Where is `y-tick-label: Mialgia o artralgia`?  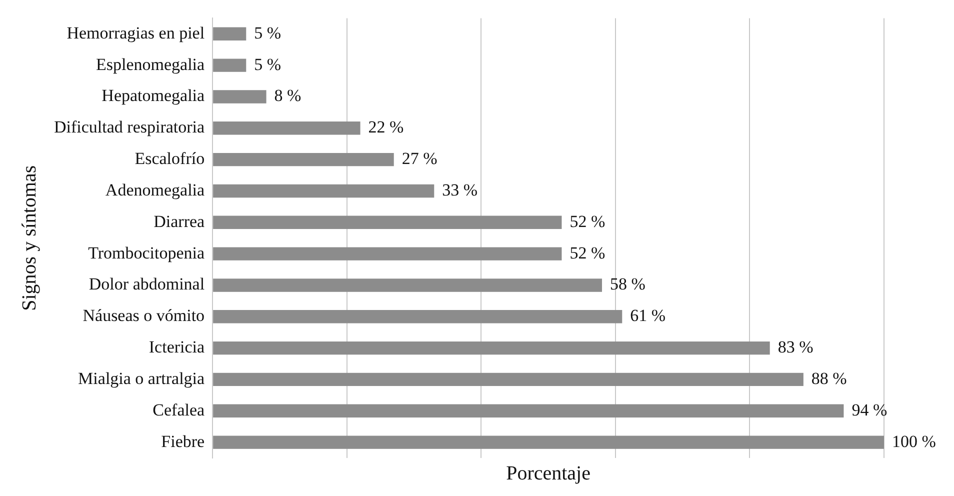
y-tick-label: Mialgia o artralgia is located at coordinates (142, 378).